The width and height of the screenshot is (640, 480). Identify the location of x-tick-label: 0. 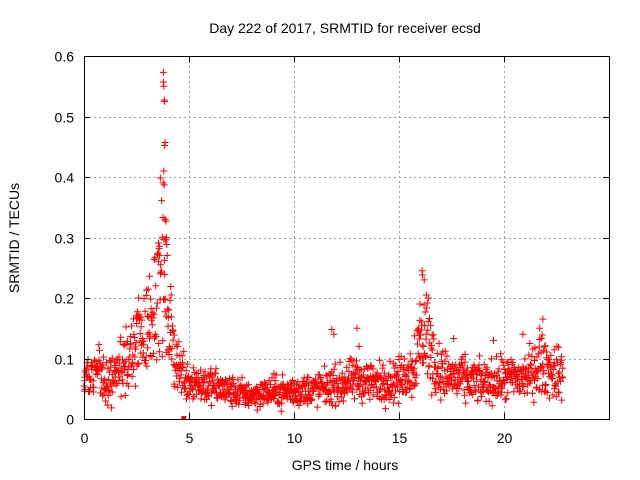
(85, 438).